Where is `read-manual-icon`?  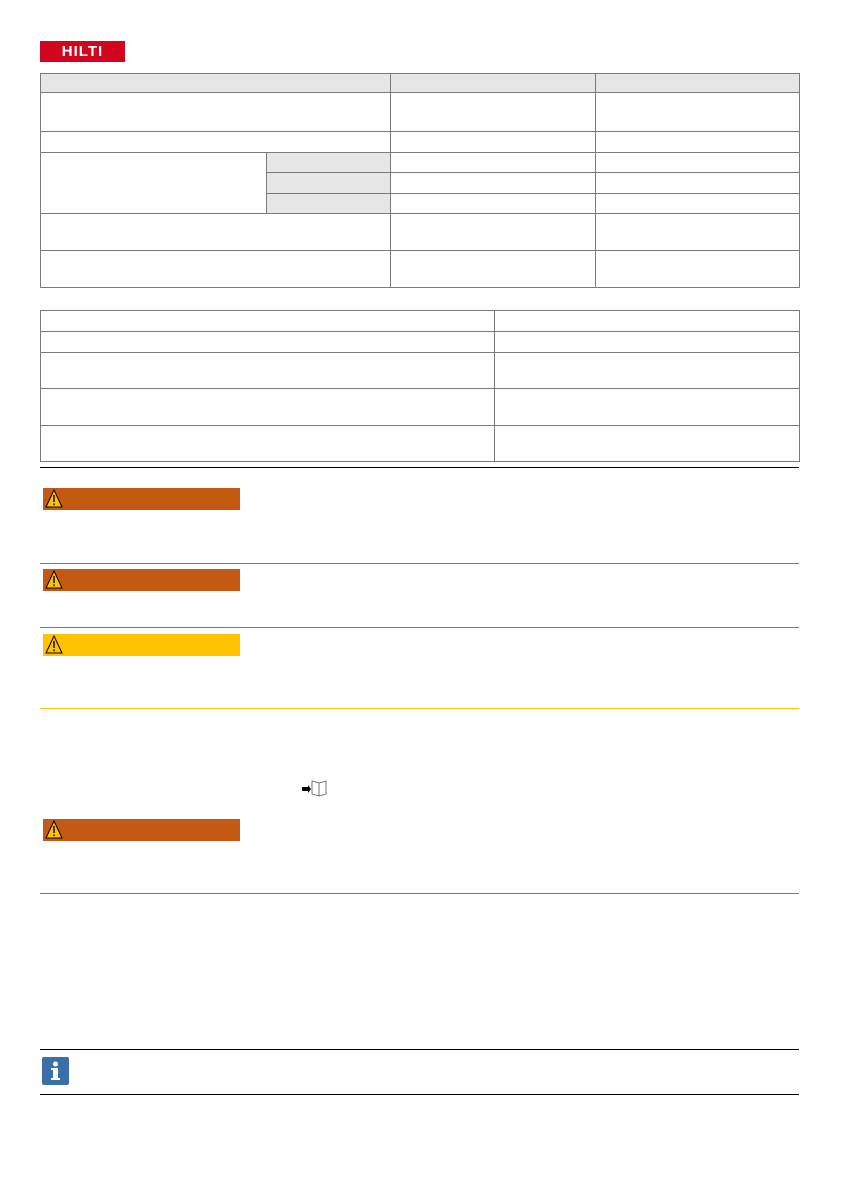
read-manual-icon is located at coordinates (314, 788).